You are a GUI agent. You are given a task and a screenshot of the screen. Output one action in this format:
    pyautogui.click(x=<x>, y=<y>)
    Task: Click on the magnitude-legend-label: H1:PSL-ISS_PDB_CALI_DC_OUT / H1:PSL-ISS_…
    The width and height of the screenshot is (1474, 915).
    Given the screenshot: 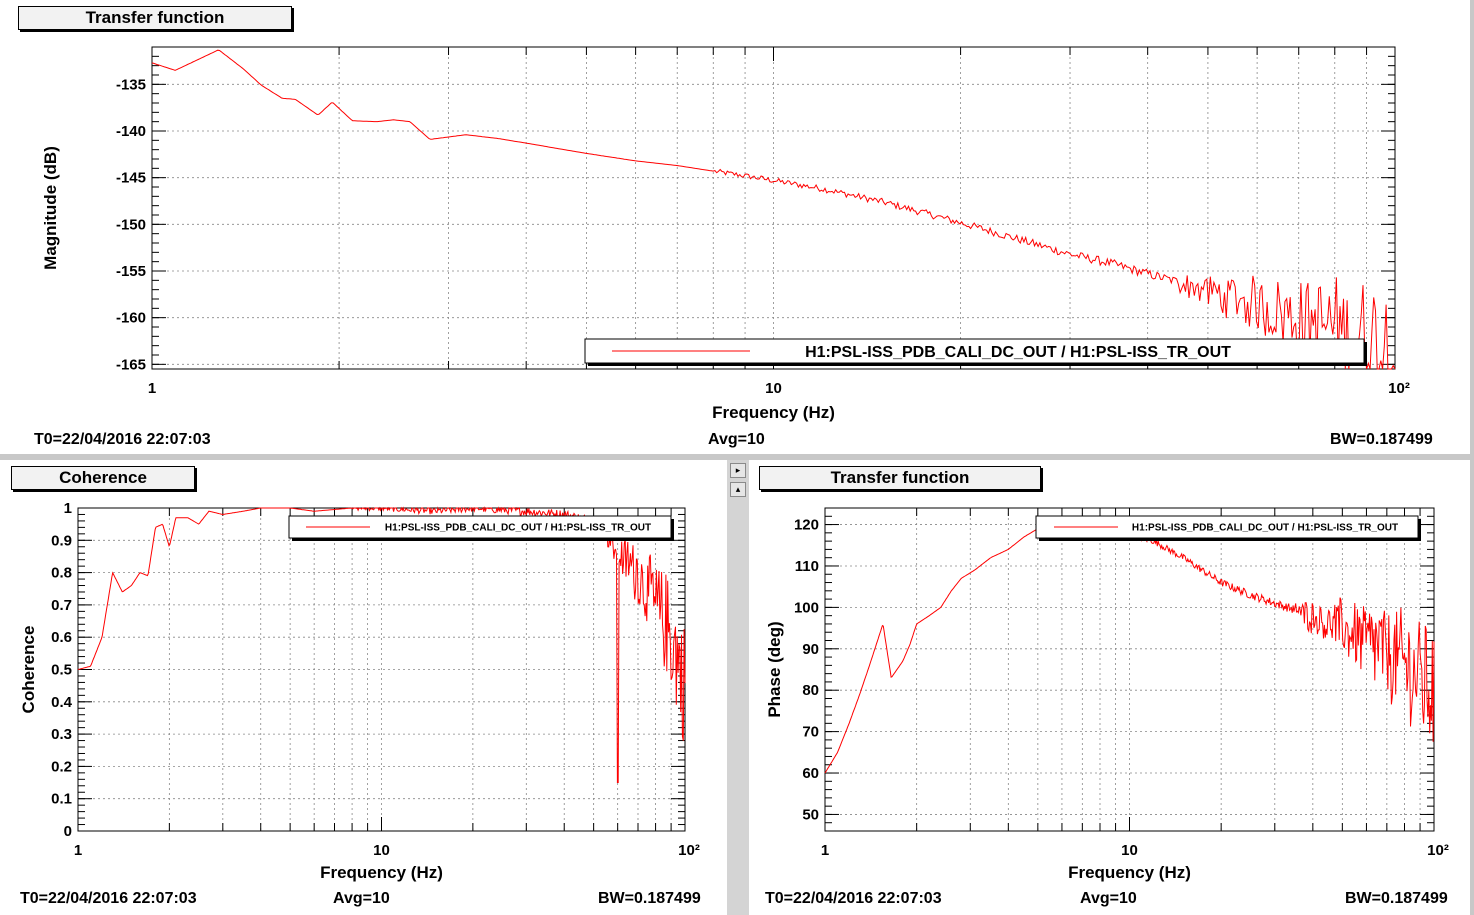 What is the action you would take?
    pyautogui.click(x=1018, y=352)
    